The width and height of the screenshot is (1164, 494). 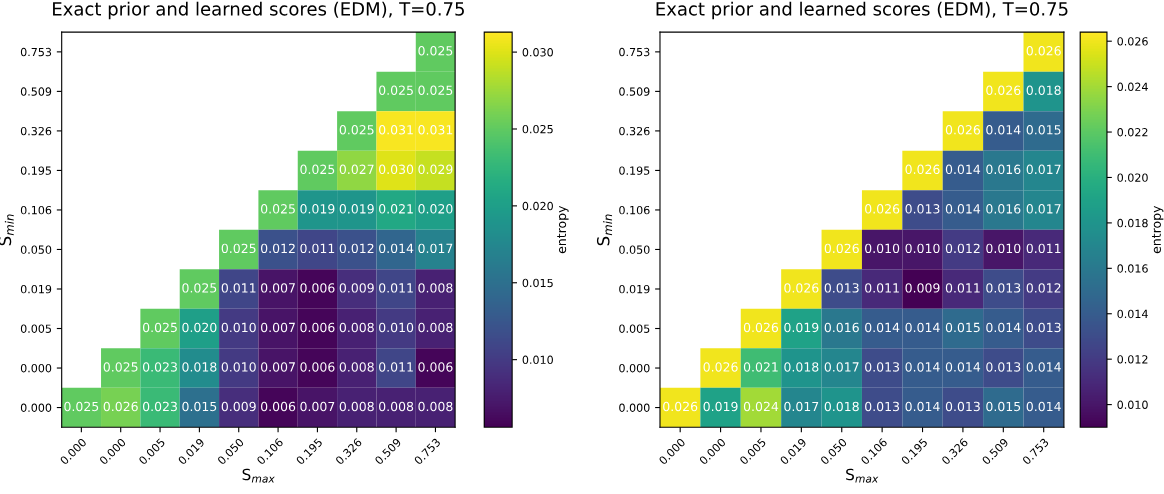 What do you see at coordinates (317, 209) in the screenshot?
I see `data-label: 0.019` at bounding box center [317, 209].